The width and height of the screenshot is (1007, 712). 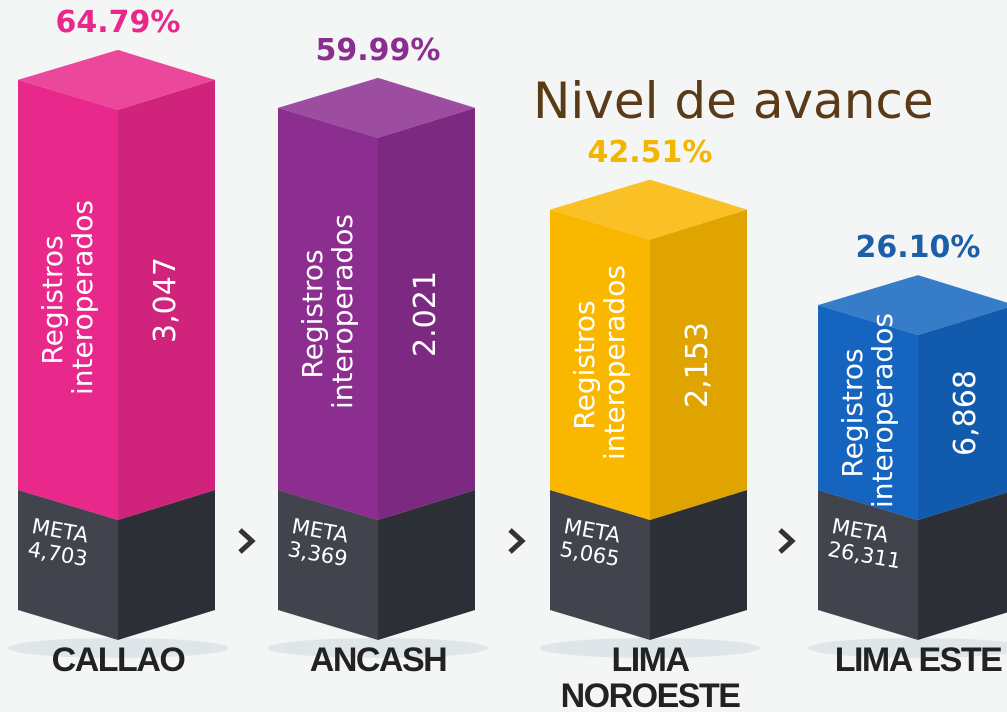 I want to click on value-label: 59.99%, so click(x=378, y=50).